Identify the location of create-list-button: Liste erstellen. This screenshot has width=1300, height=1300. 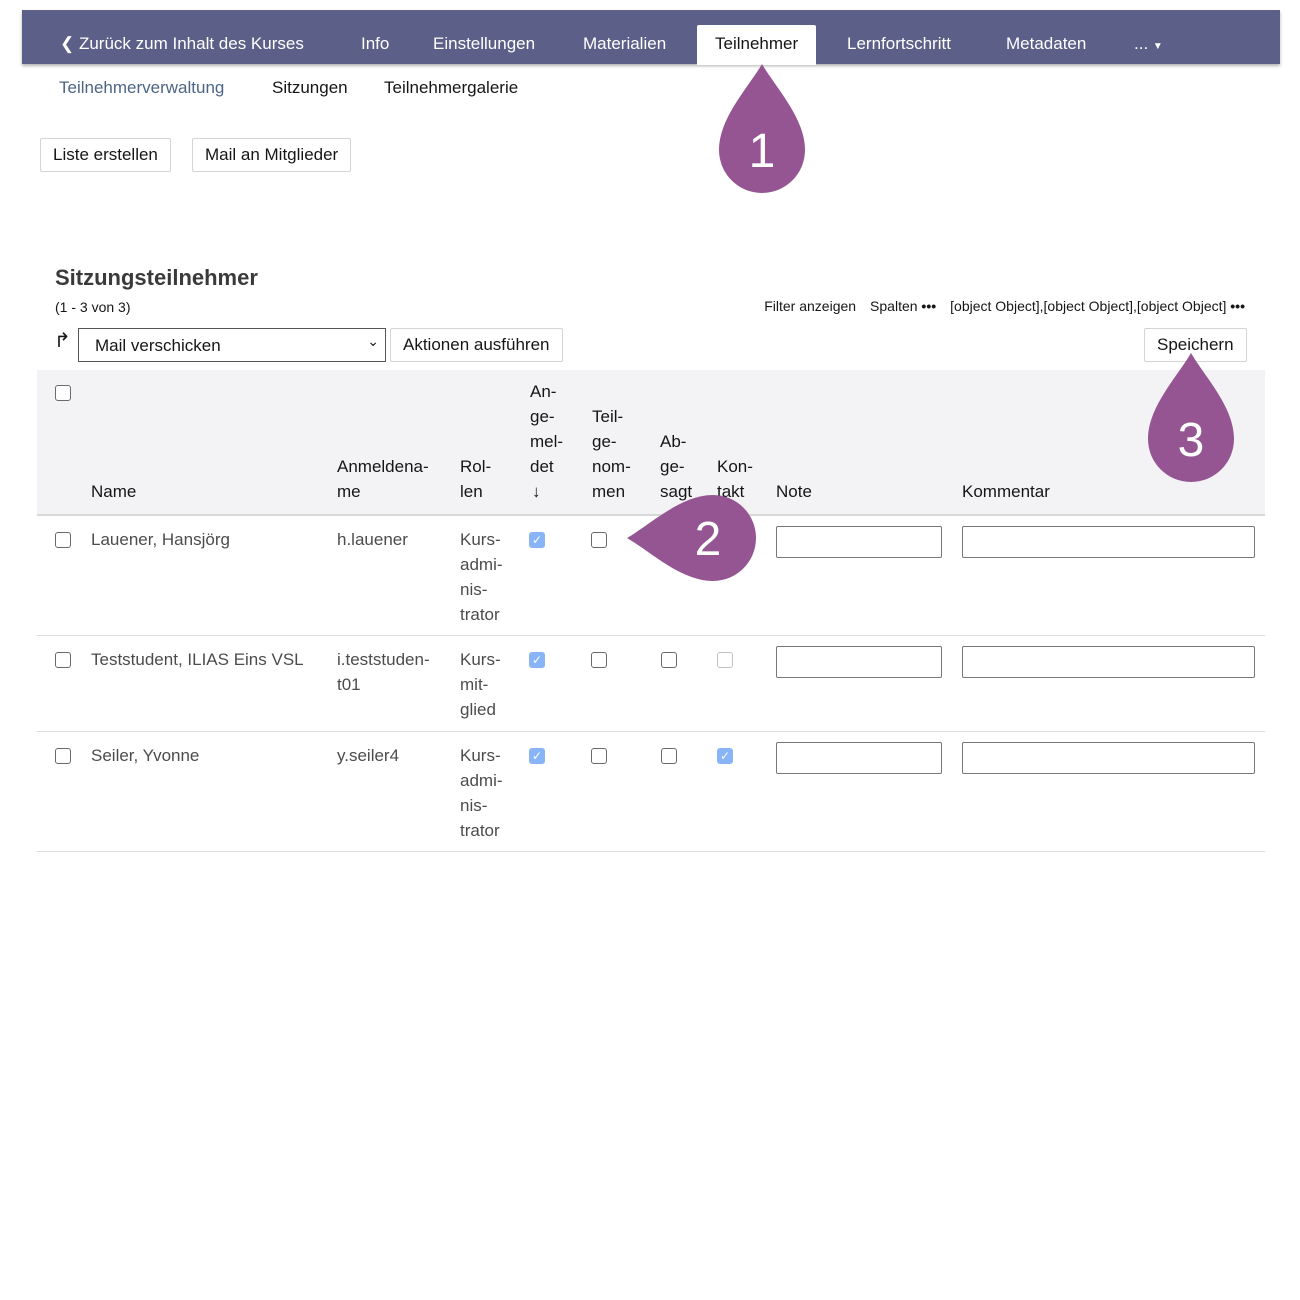
(105, 155).